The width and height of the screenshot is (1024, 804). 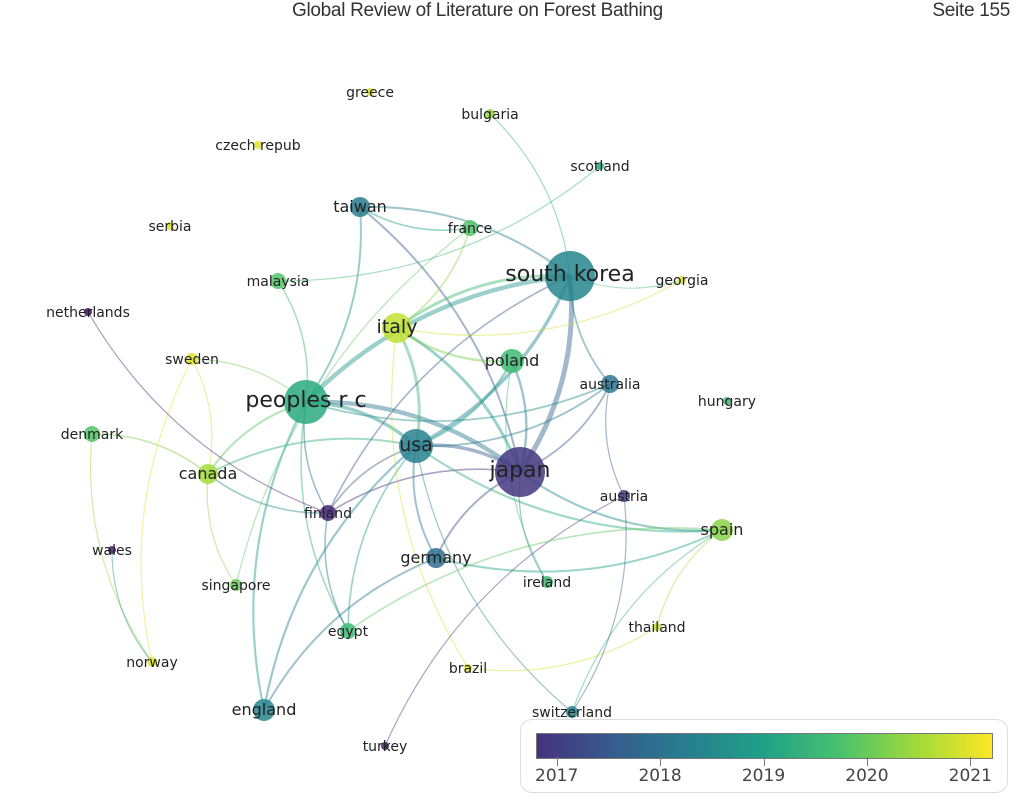 I want to click on link-peoples-r-c-egypt, so click(x=324, y=516).